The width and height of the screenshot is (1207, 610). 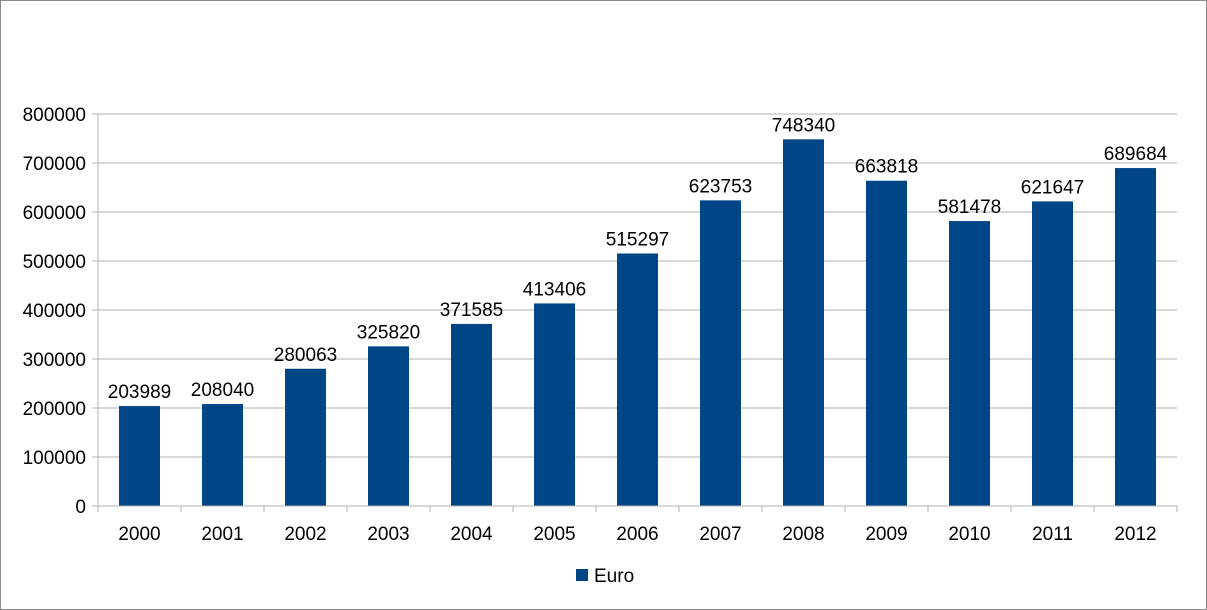 What do you see at coordinates (720, 186) in the screenshot?
I see `data-label-2007: 623753` at bounding box center [720, 186].